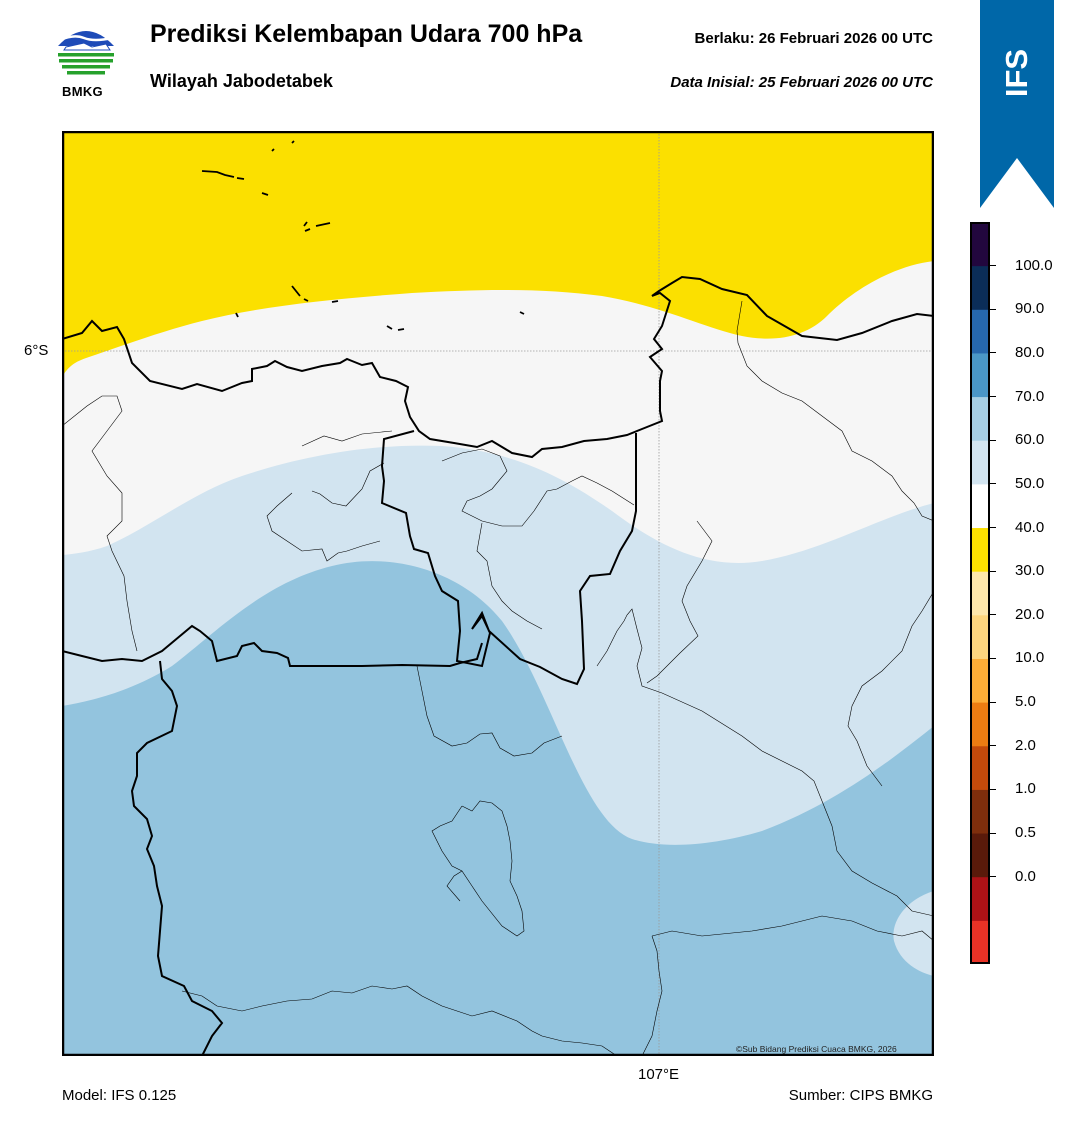 The image size is (1081, 1128). Describe the element at coordinates (1030, 483) in the screenshot. I see `colorbar-tick-label: 50.0` at that location.